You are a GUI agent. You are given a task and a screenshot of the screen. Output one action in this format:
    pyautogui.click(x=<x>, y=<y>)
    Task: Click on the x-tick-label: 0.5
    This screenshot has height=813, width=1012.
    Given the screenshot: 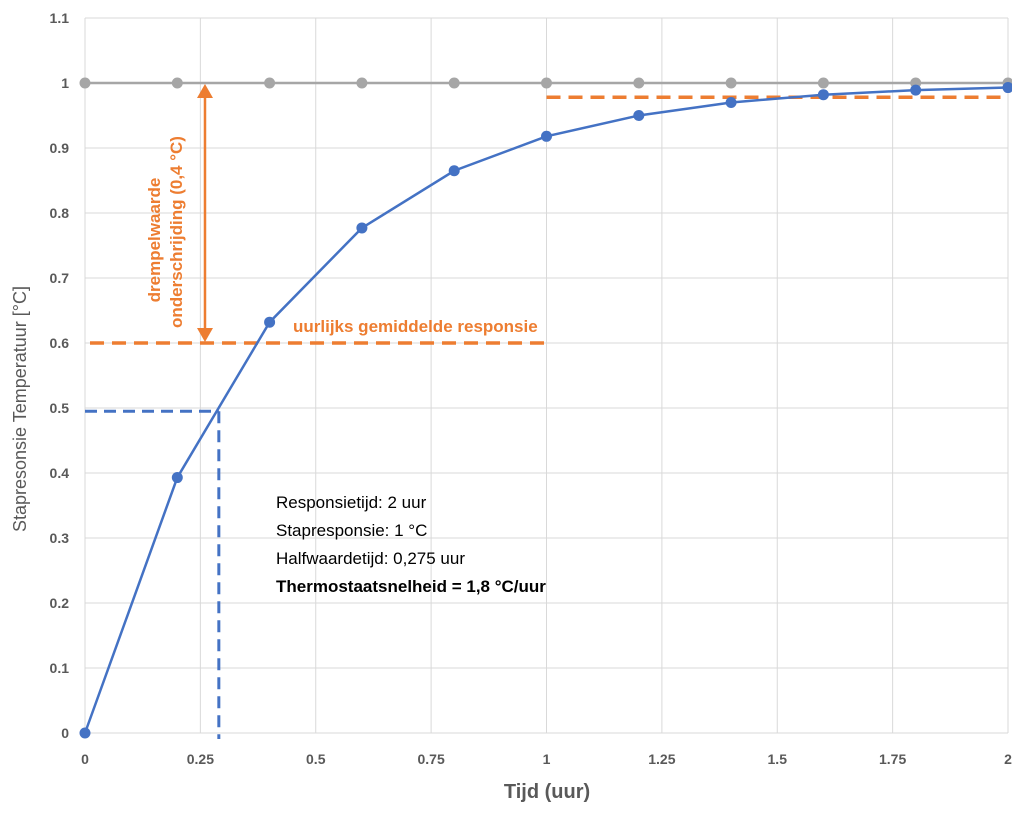 What is the action you would take?
    pyautogui.click(x=316, y=759)
    